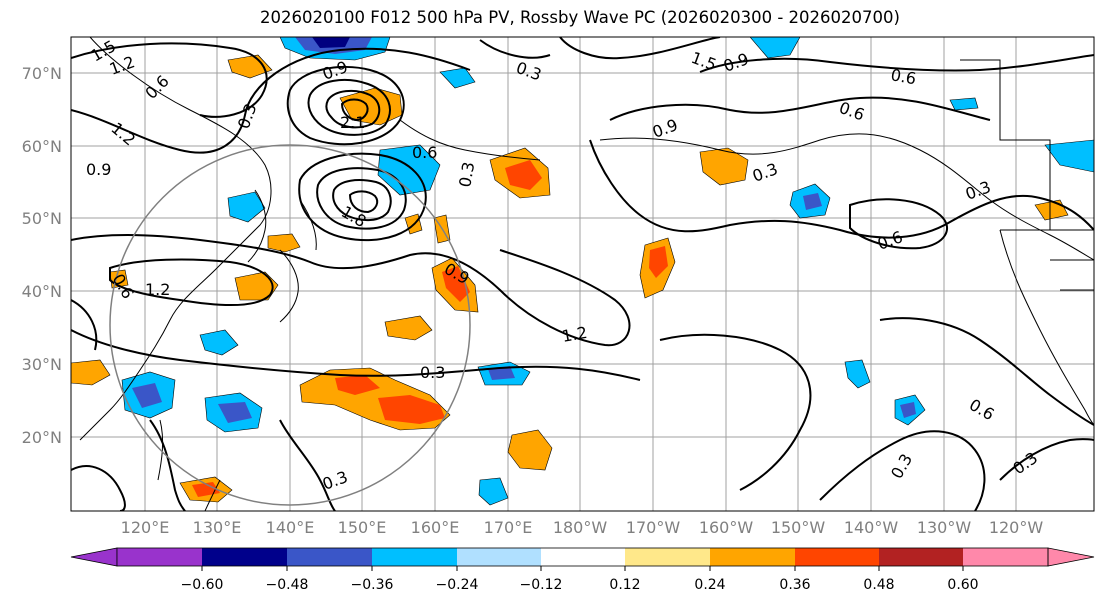  I want to click on lon-label: 130°E, so click(217, 527).